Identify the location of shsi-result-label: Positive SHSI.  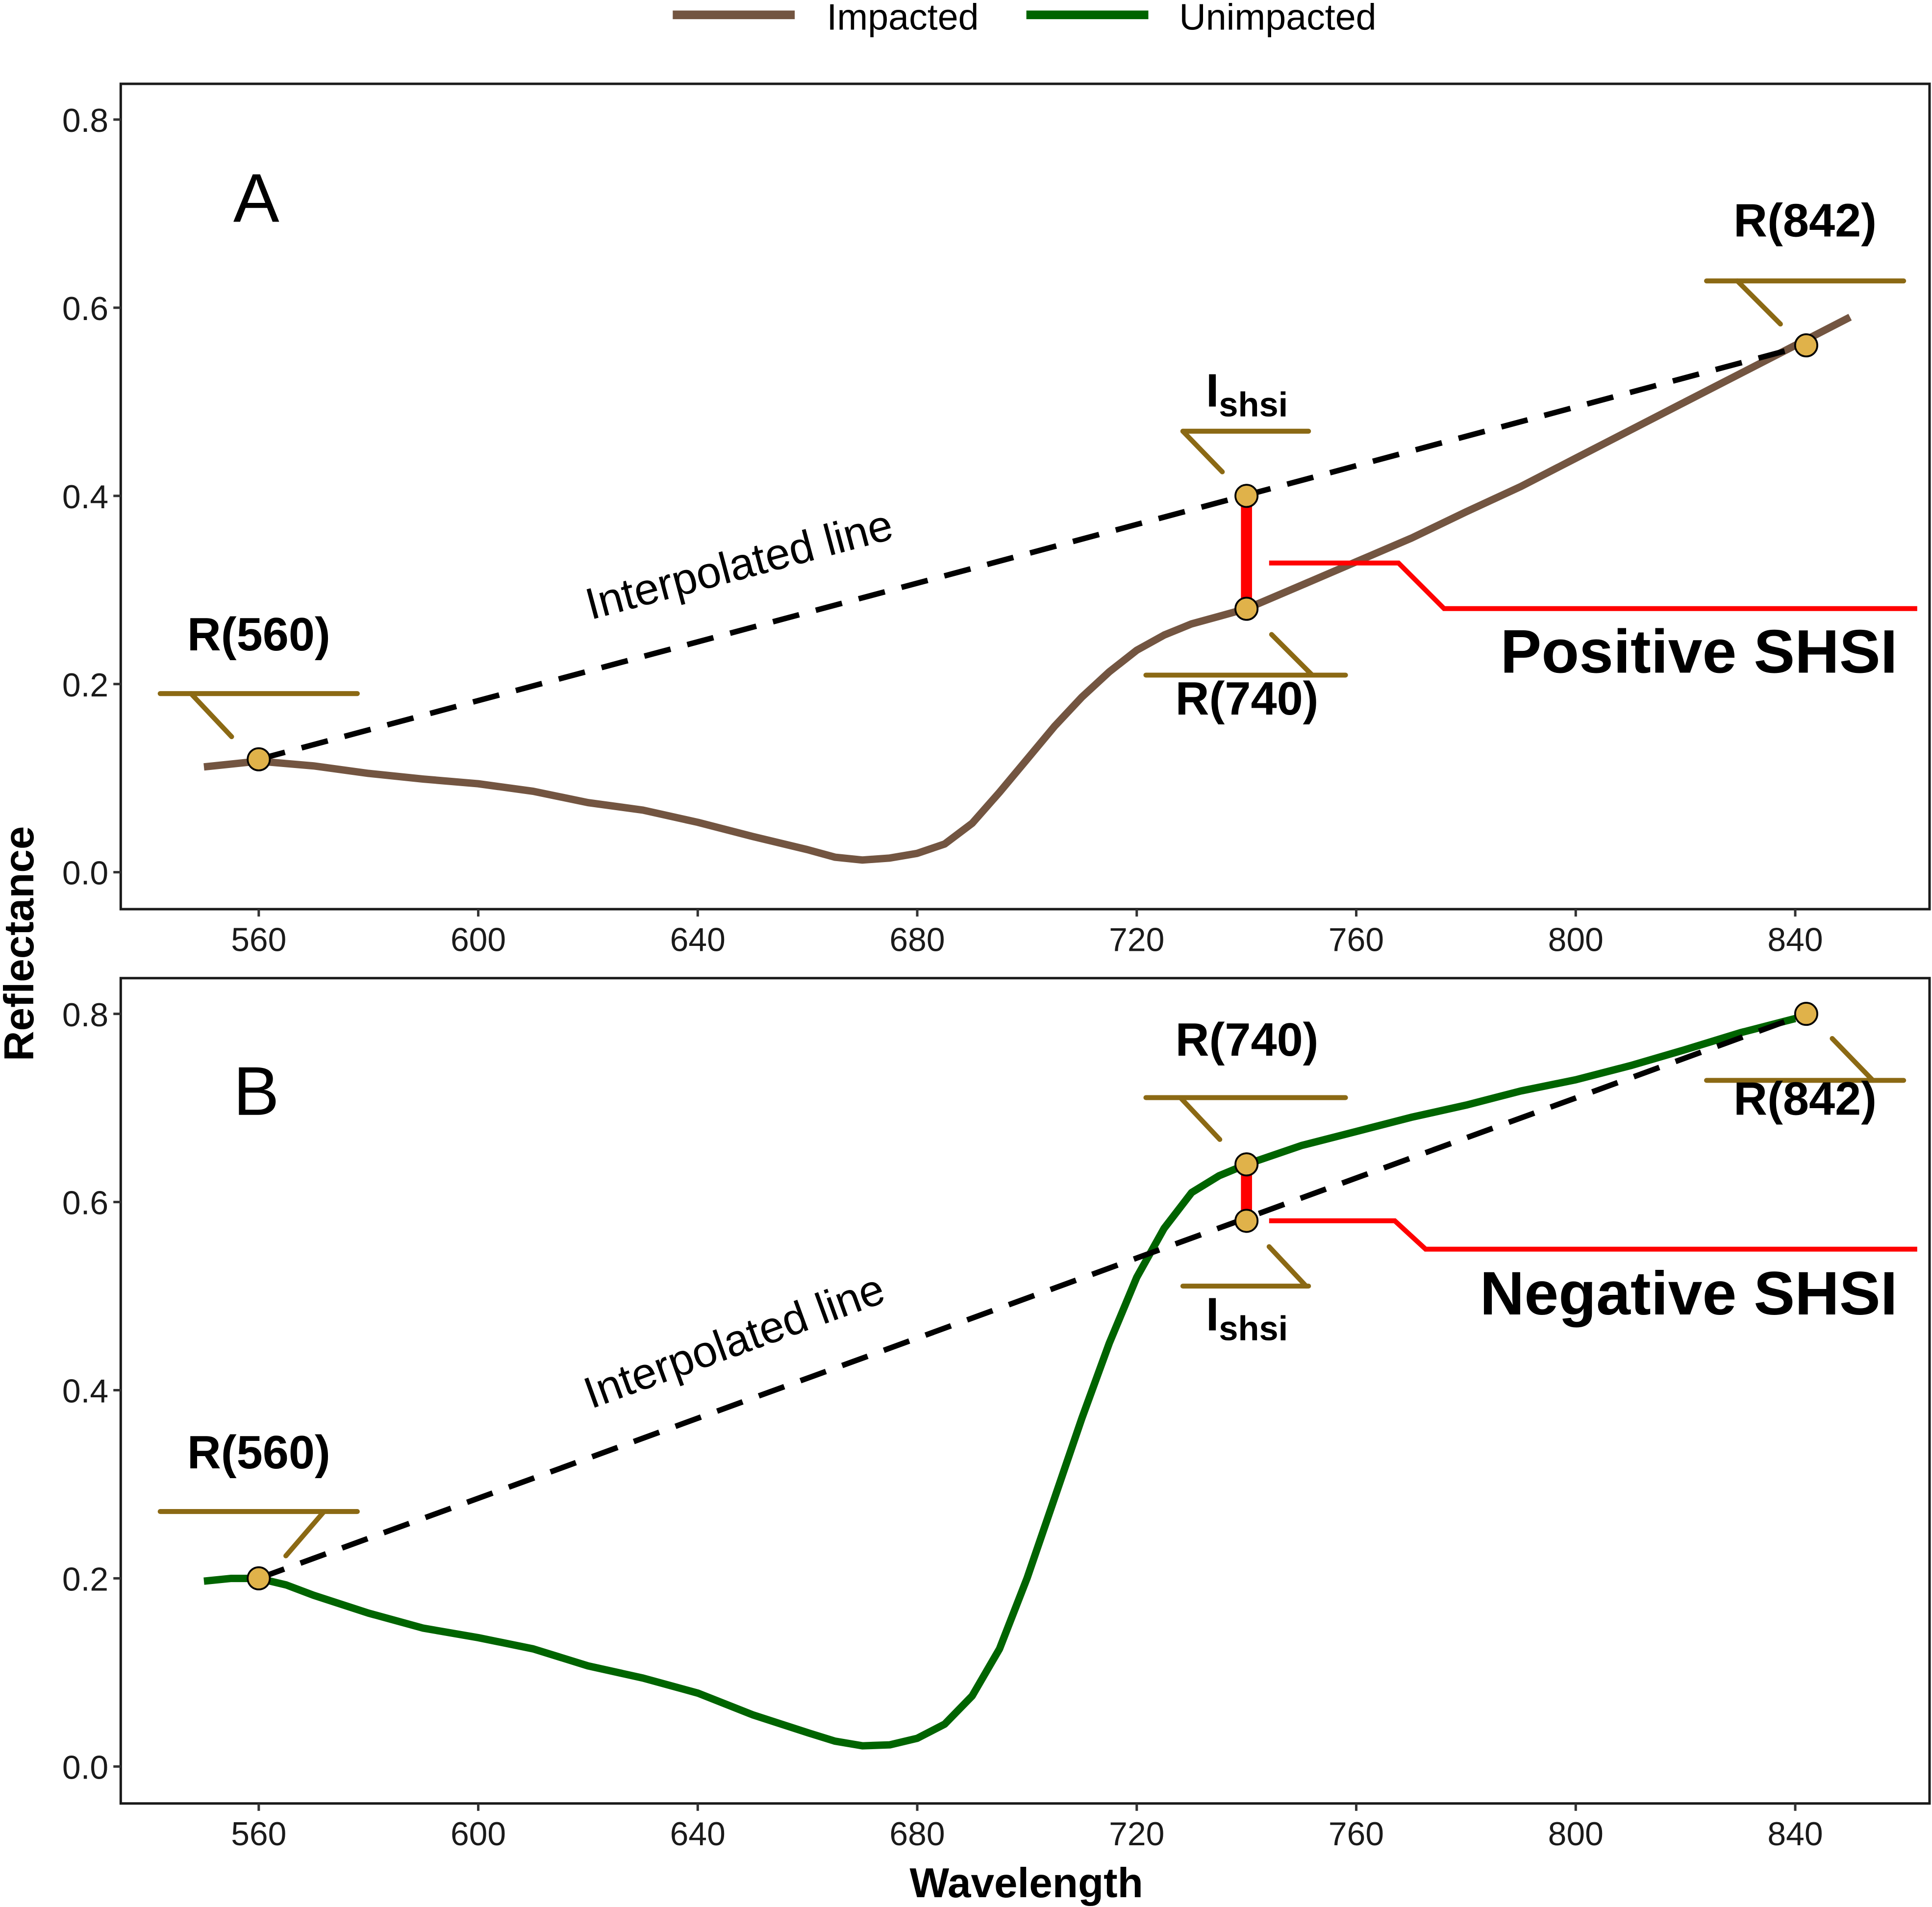
(1699, 651).